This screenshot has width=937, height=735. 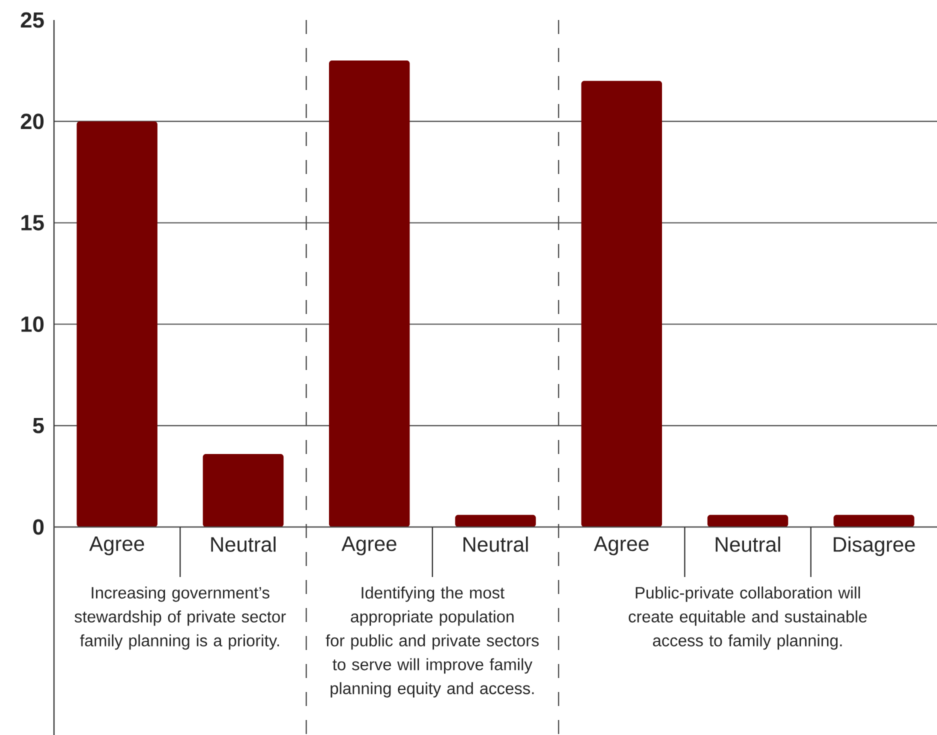 I want to click on y-tick-label: 25, so click(x=32, y=20).